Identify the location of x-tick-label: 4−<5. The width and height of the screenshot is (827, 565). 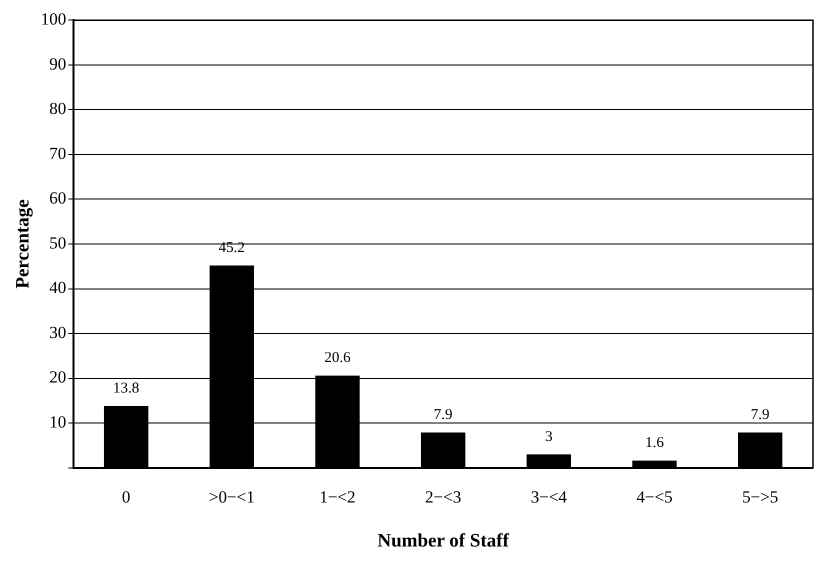
(654, 496).